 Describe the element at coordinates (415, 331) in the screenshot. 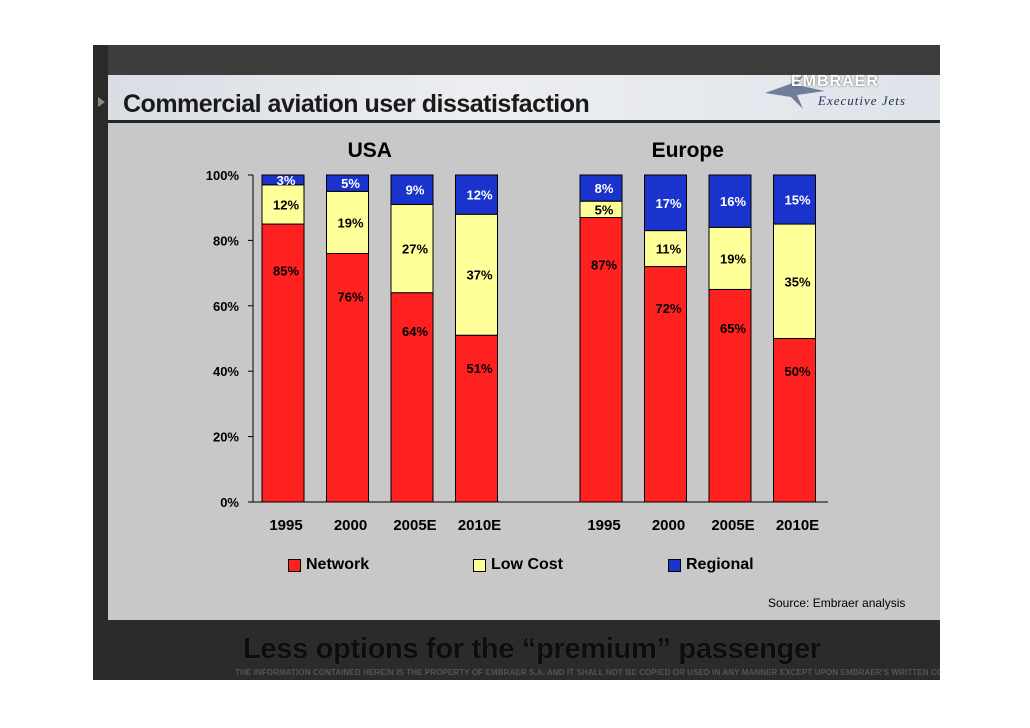

I see `data-label: 64%` at that location.